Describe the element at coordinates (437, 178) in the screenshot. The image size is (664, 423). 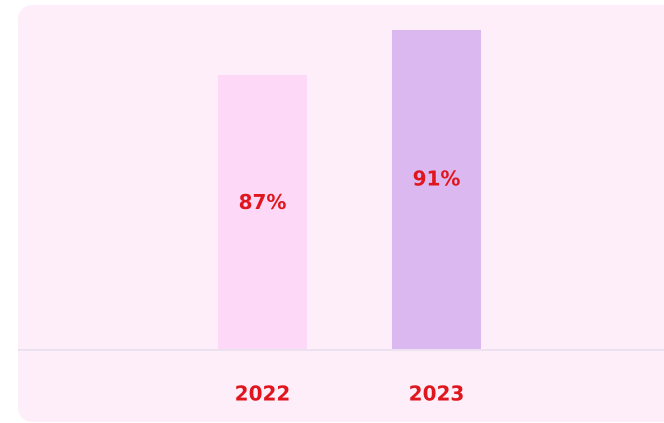
I see `value-label: 91%` at that location.